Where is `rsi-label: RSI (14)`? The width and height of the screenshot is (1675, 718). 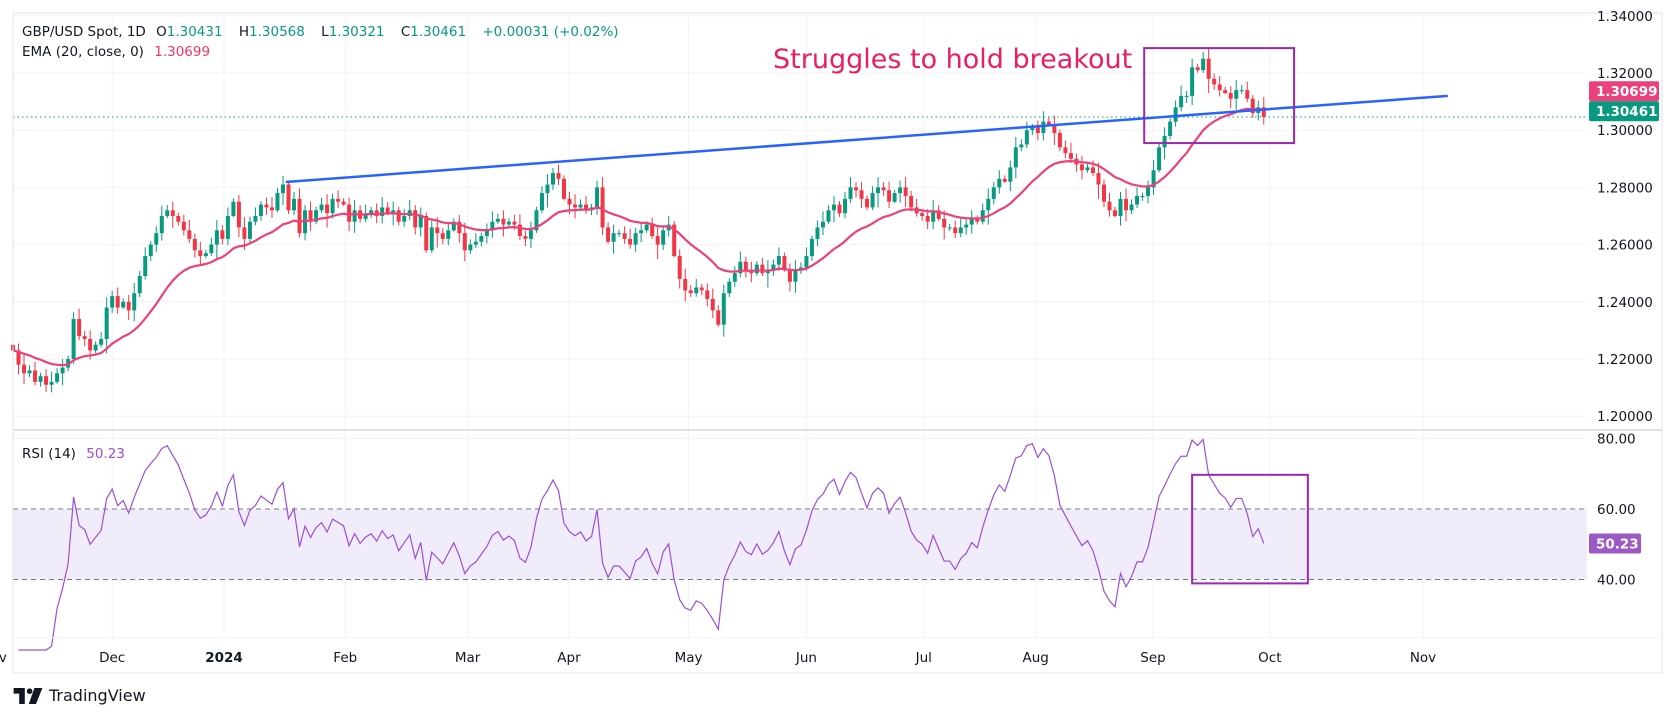
rsi-label: RSI (14) is located at coordinates (49, 454).